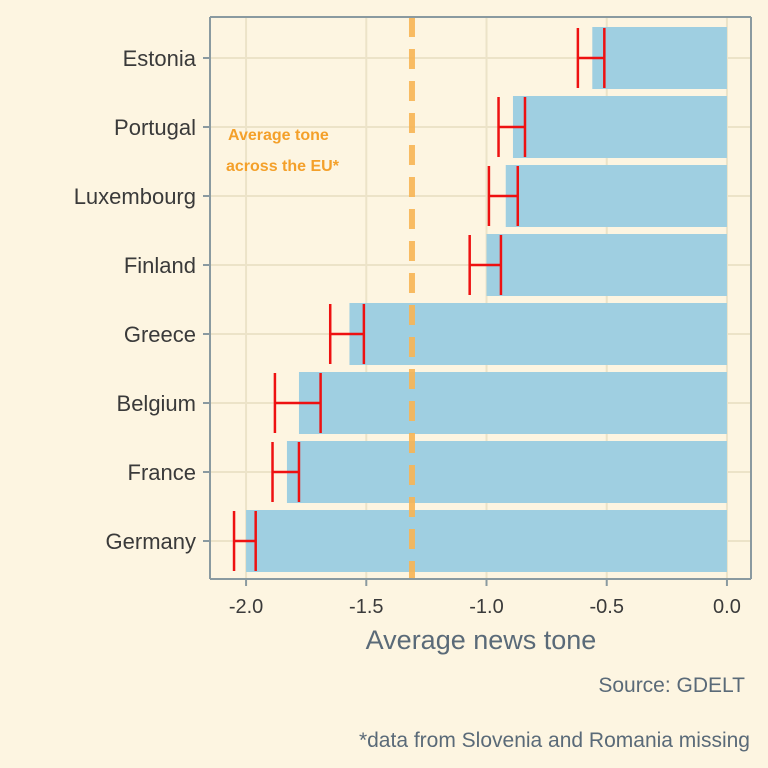 This screenshot has width=768, height=768. Describe the element at coordinates (606, 607) in the screenshot. I see `x-tick-label: -0.5` at that location.